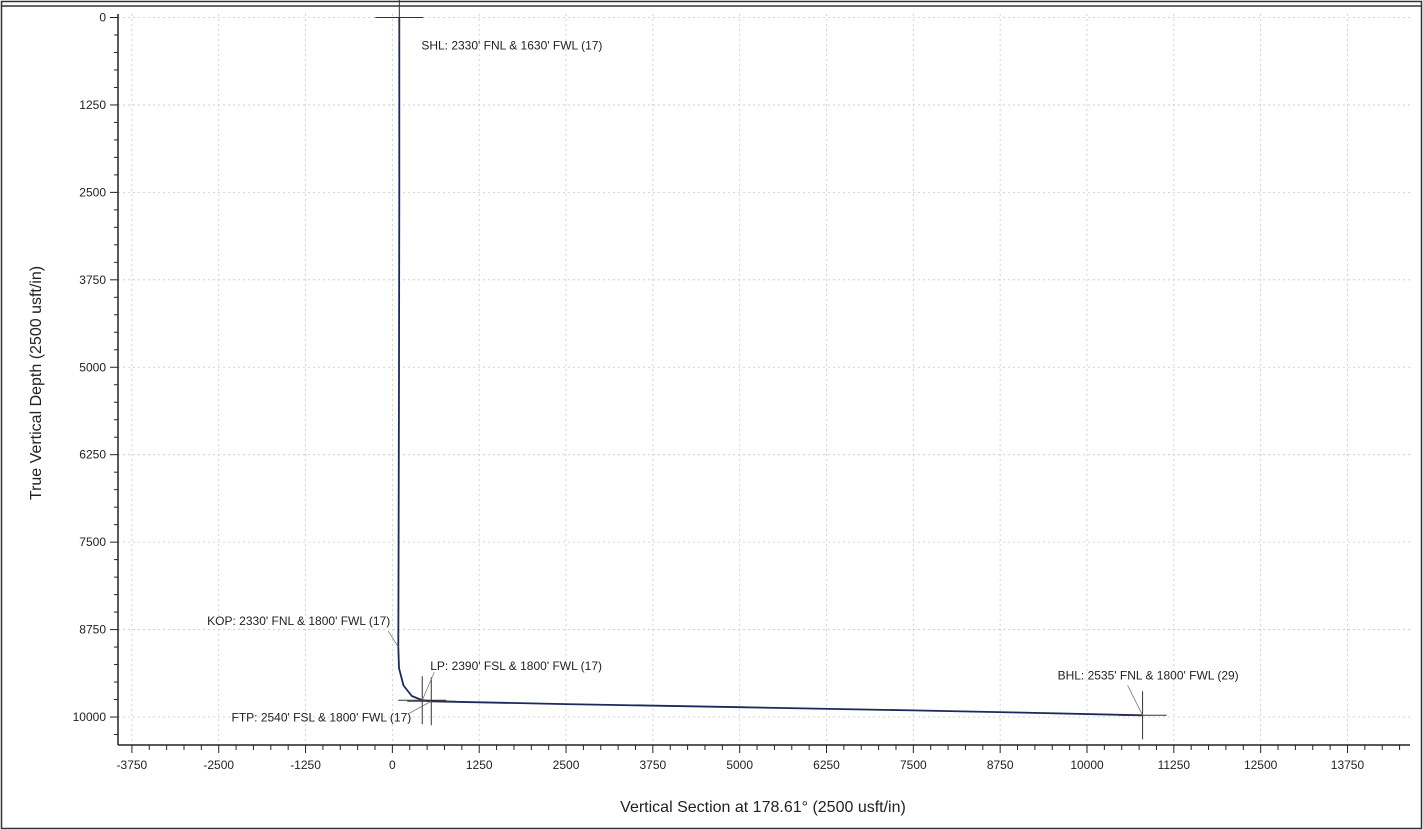  What do you see at coordinates (653, 765) in the screenshot?
I see `x-tick-label: 3750` at bounding box center [653, 765].